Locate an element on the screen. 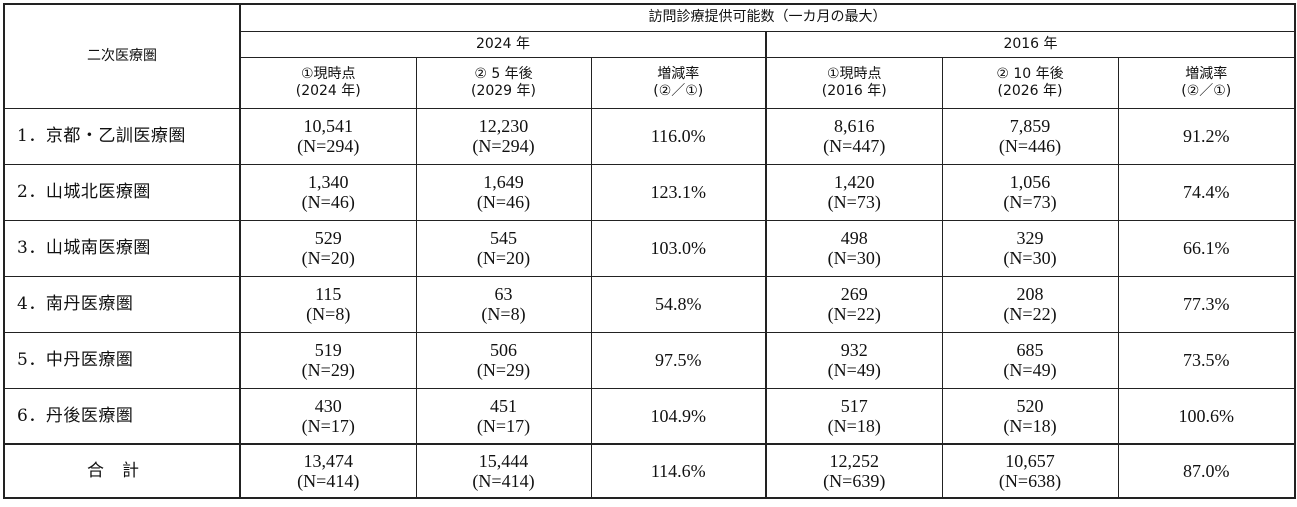 The height and width of the screenshot is (507, 1297). value: 1,056 is located at coordinates (1030, 182).